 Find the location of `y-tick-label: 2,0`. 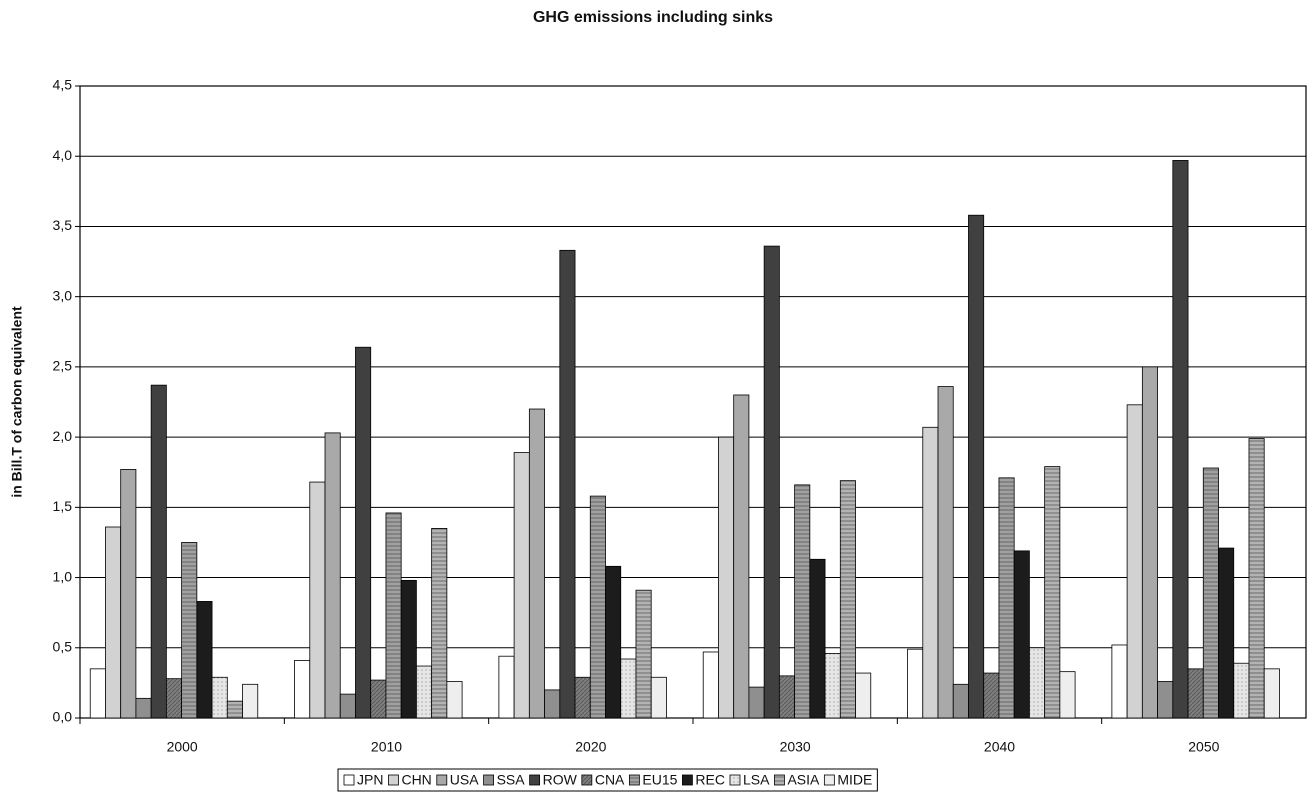

y-tick-label: 2,0 is located at coordinates (63, 436).